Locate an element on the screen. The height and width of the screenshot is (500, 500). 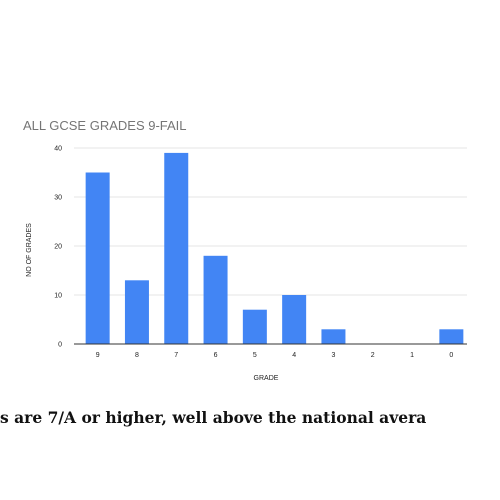
y-tick-labels: 0 10 20 30 40 is located at coordinates (58, 247).